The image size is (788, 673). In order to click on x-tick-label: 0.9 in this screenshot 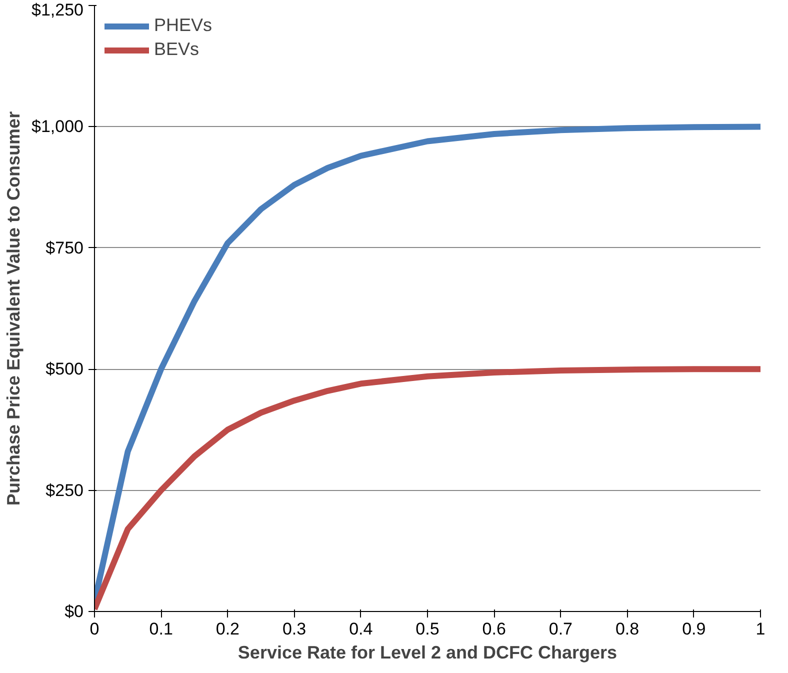, I will do `click(694, 629)`.